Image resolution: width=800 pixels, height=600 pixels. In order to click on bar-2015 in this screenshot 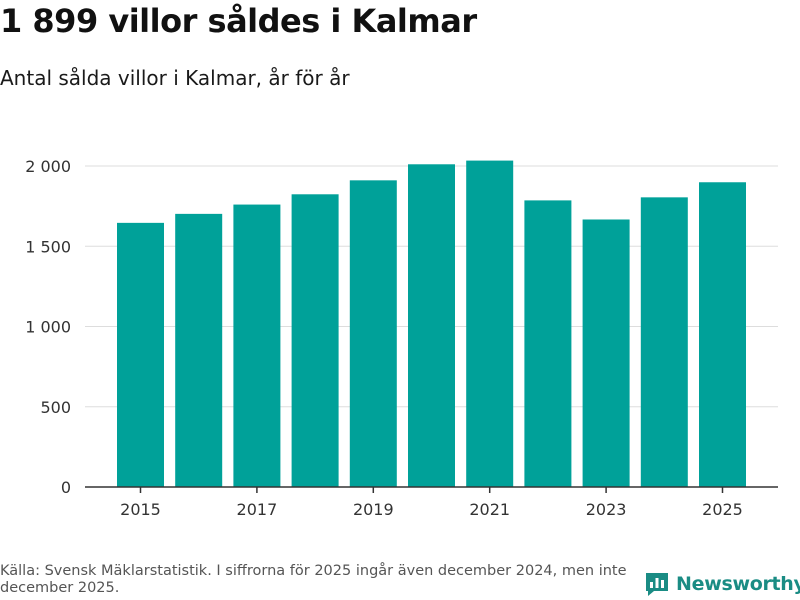, I will do `click(140, 354)`.